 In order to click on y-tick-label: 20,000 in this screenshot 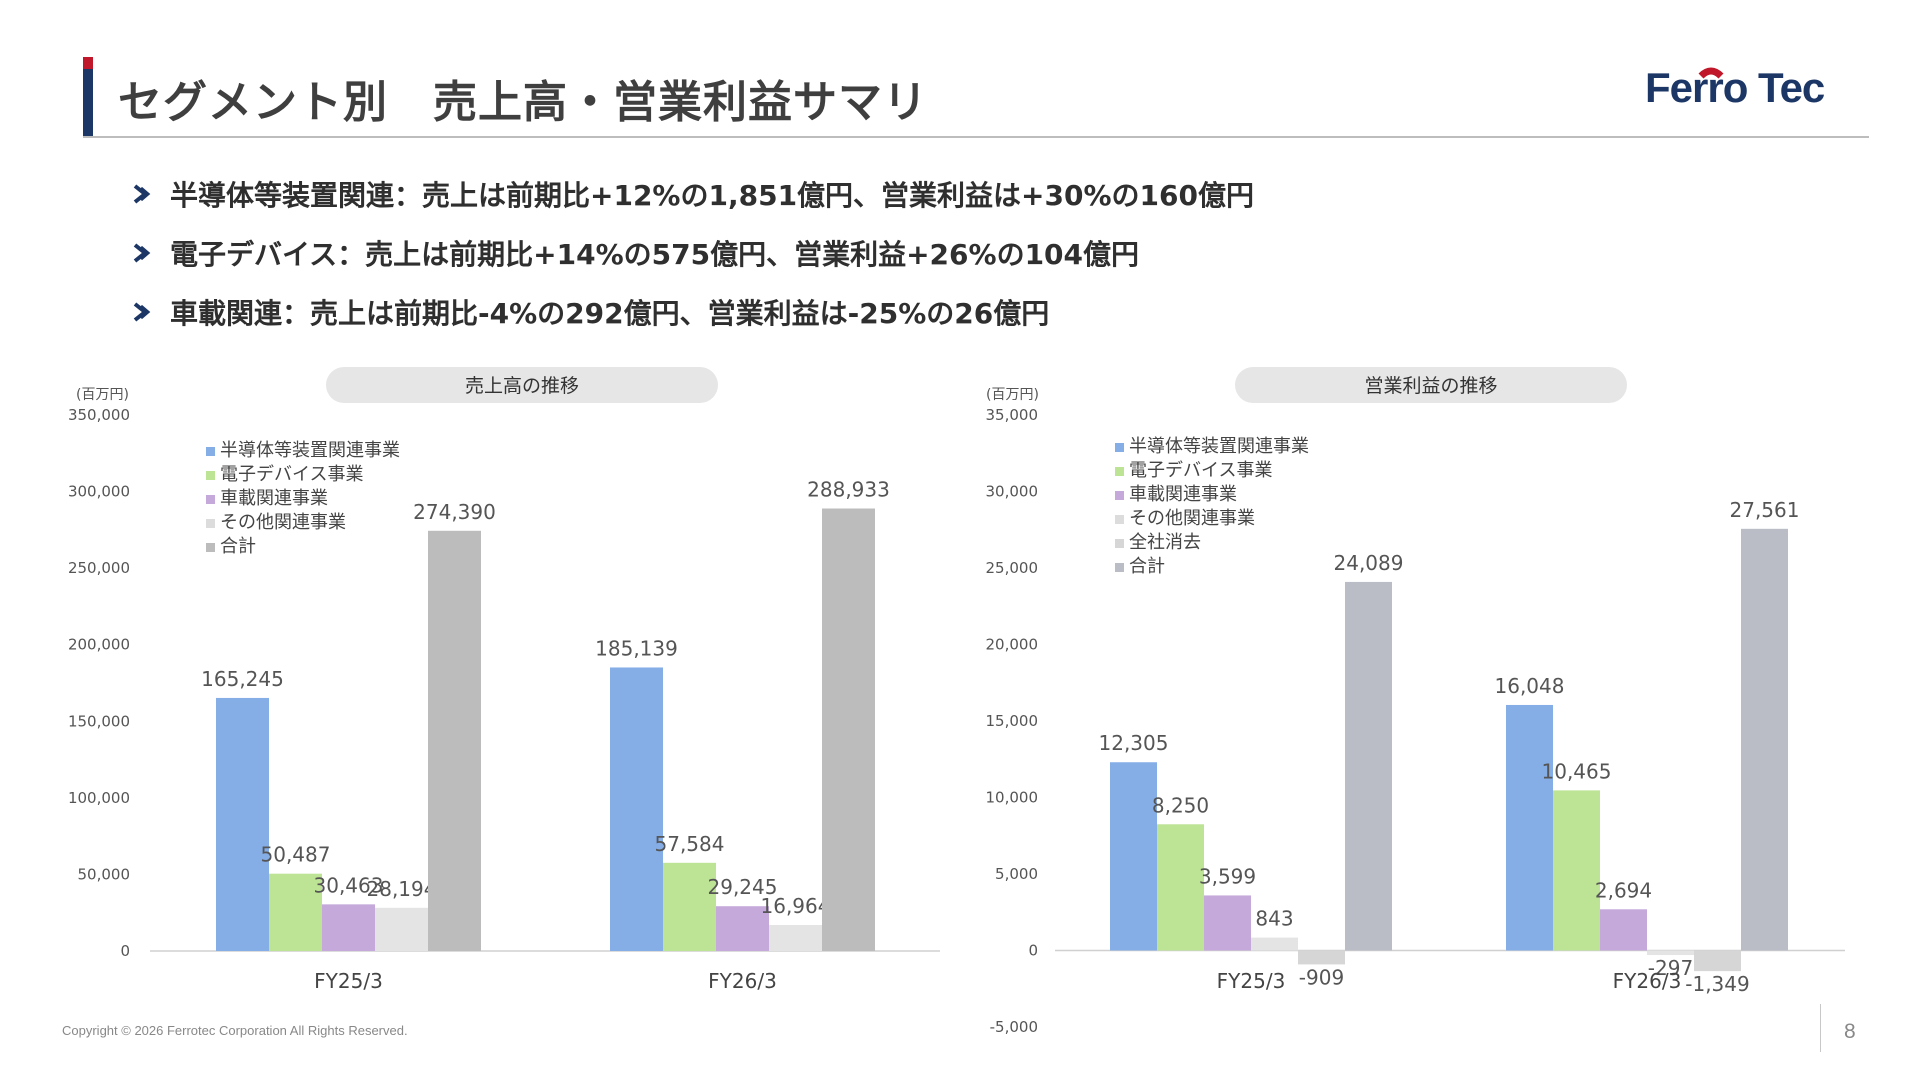, I will do `click(1012, 645)`.